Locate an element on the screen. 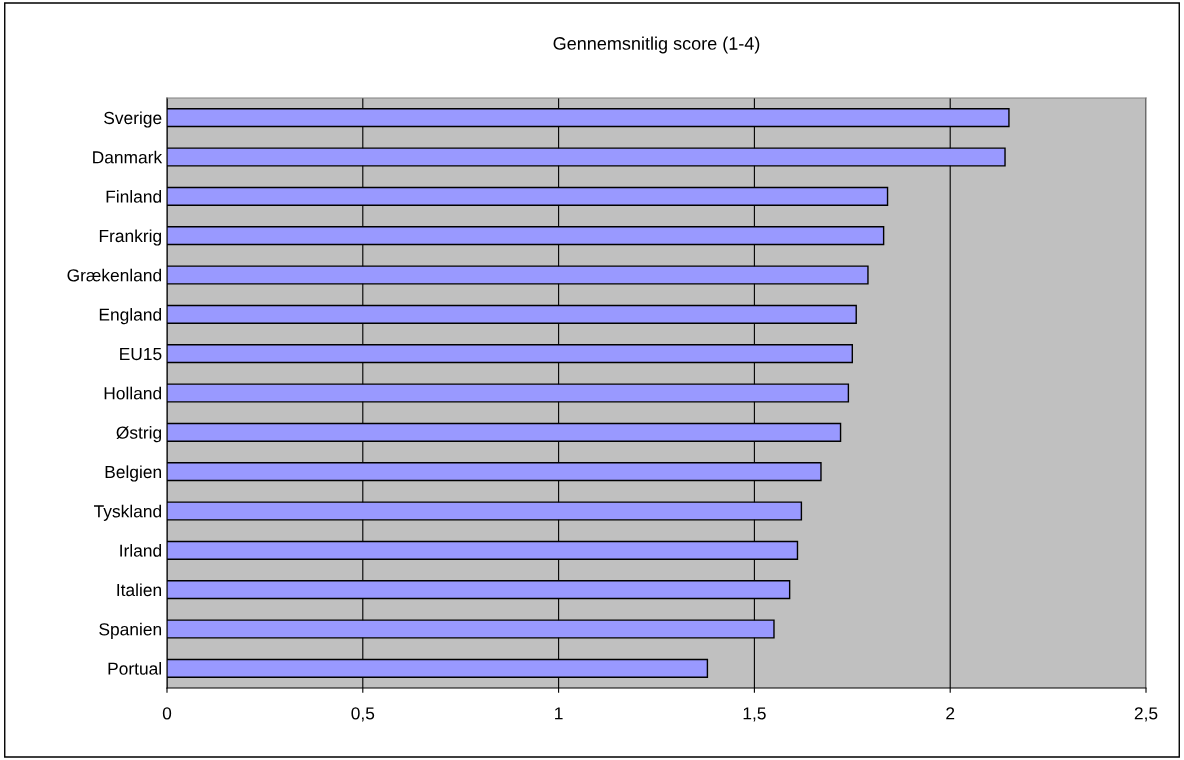  x-tick-label: 1 is located at coordinates (559, 713).